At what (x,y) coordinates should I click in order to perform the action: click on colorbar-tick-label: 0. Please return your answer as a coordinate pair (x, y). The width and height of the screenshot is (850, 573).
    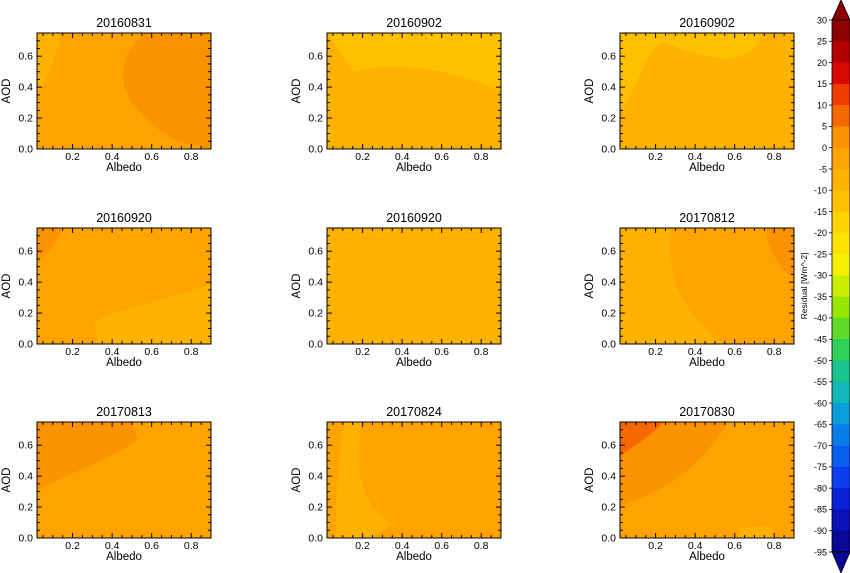
    Looking at the image, I should click on (824, 148).